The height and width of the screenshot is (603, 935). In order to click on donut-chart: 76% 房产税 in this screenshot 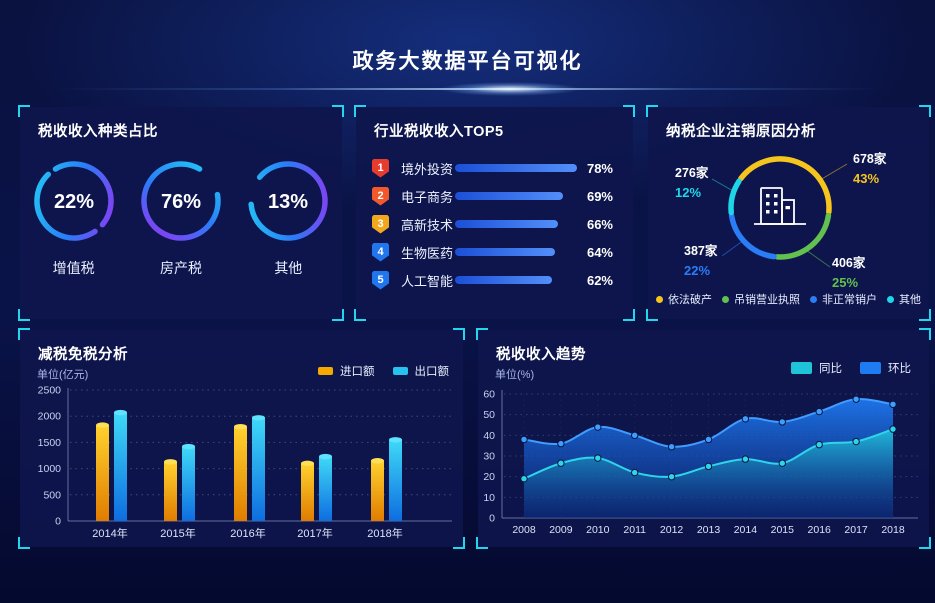, I will do `click(181, 218)`.